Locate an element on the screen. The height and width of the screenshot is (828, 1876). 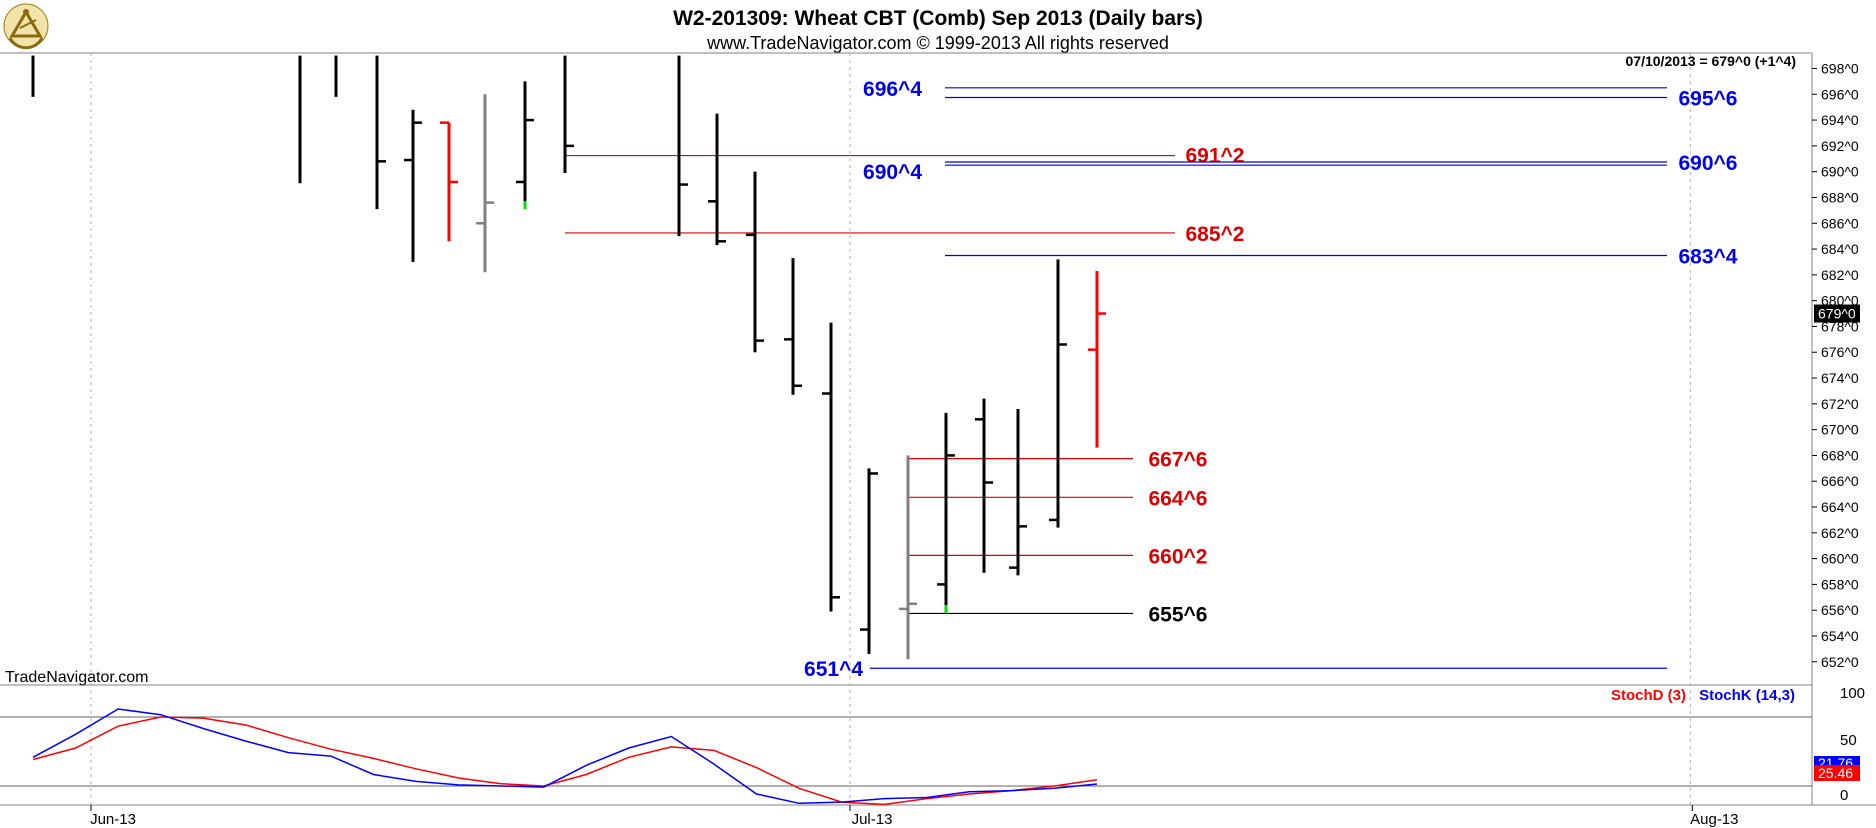
last-price-label: 679^0 is located at coordinates (1837, 314).